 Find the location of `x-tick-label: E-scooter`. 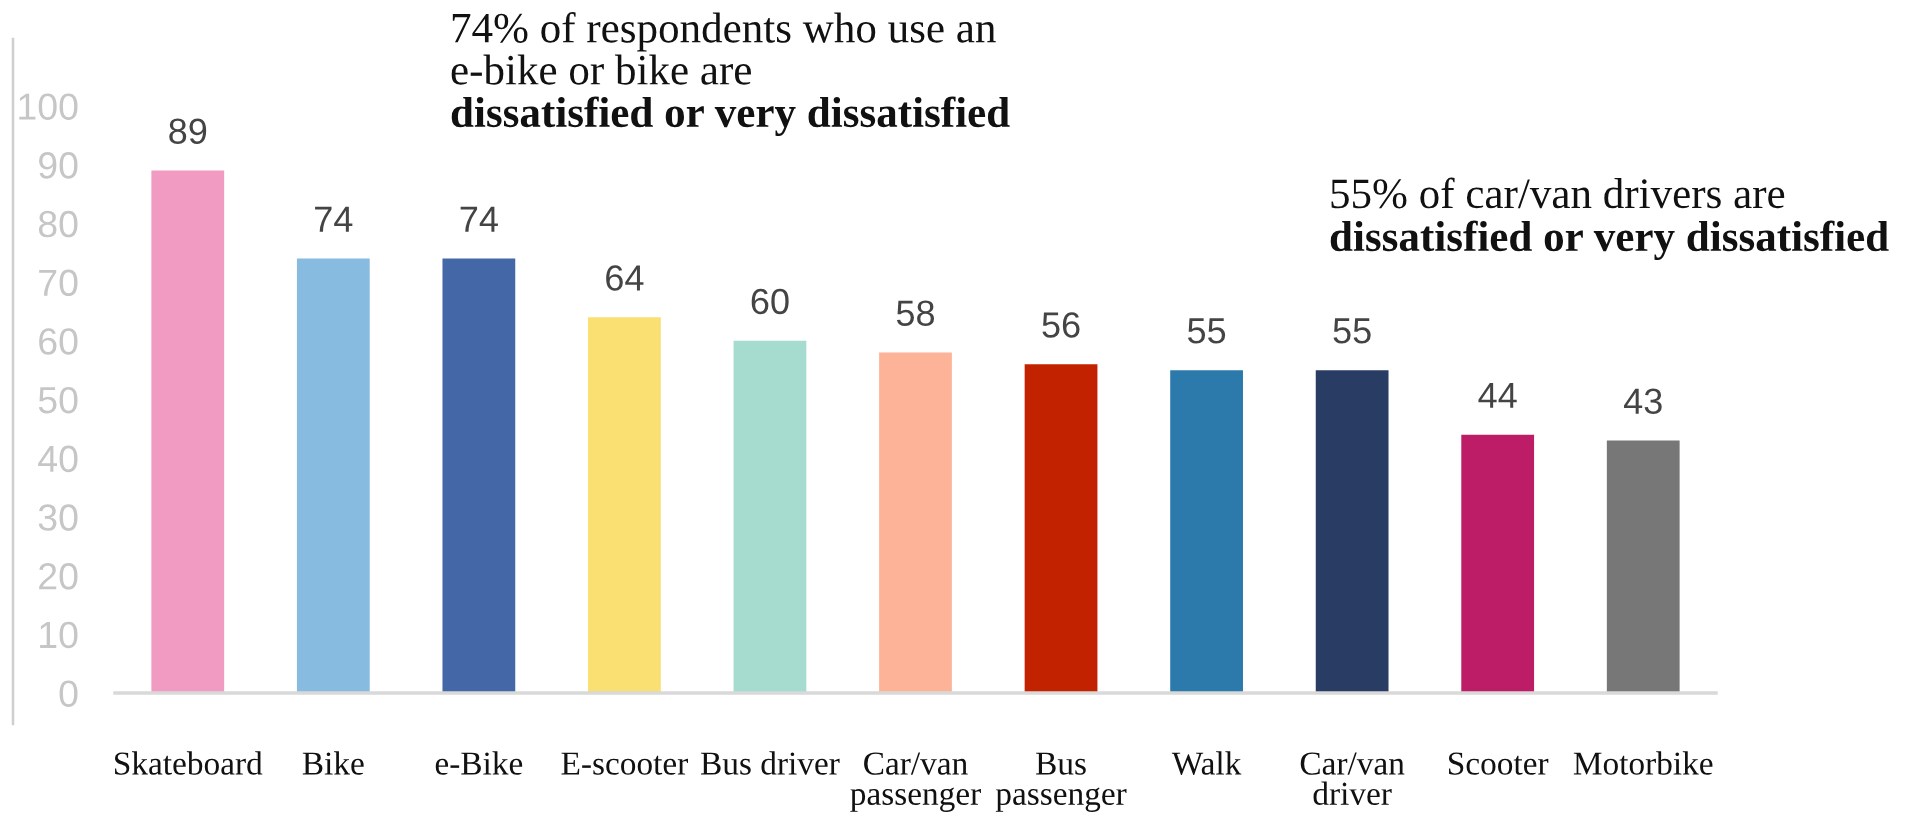

x-tick-label: E-scooter is located at coordinates (624, 763).